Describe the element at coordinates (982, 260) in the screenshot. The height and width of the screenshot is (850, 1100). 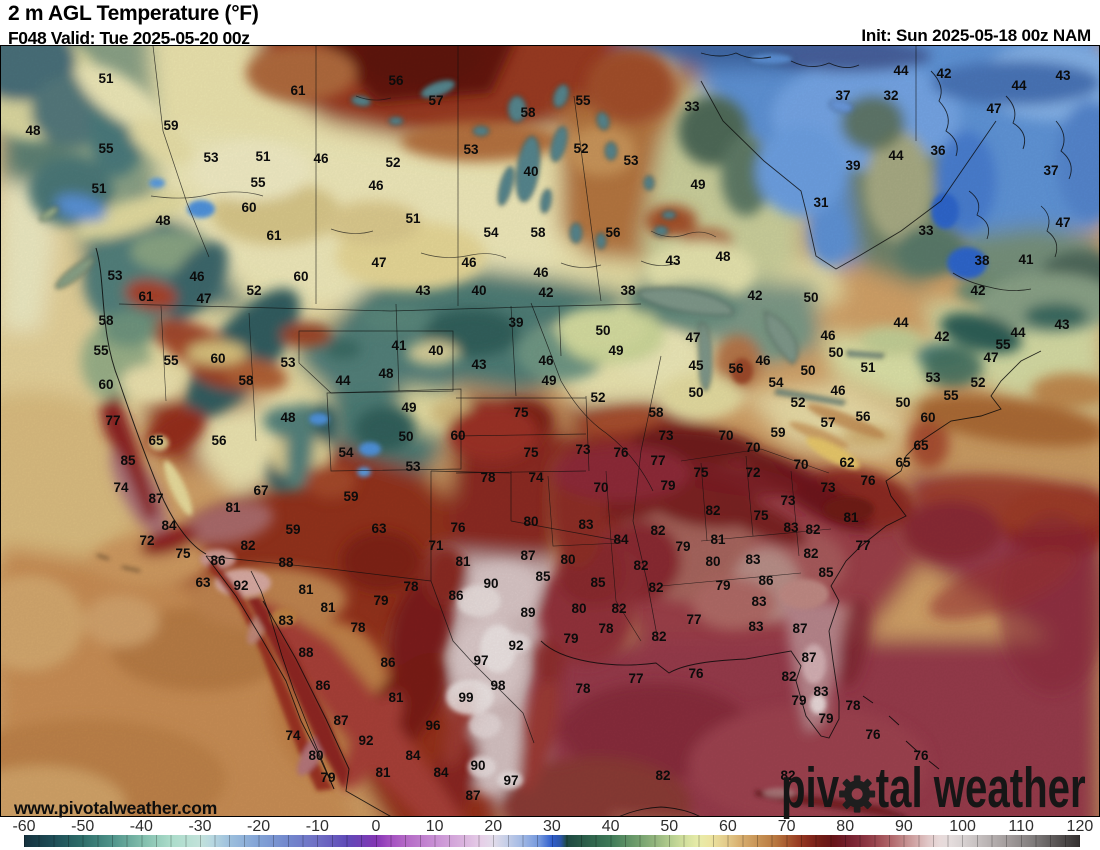
I see `svg-text: 38` at that location.